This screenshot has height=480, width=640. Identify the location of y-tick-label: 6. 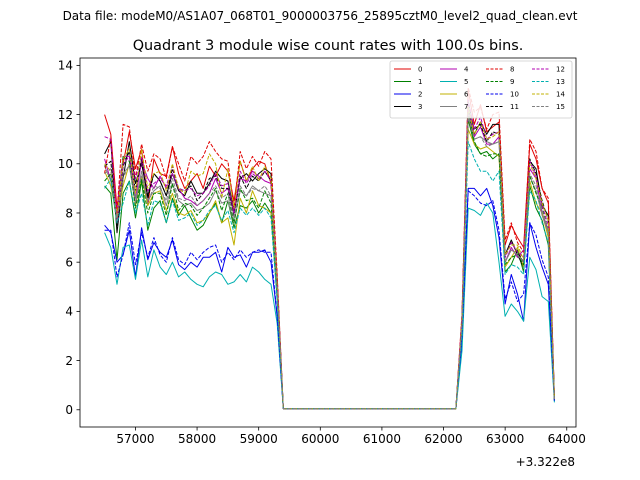
(69, 262).